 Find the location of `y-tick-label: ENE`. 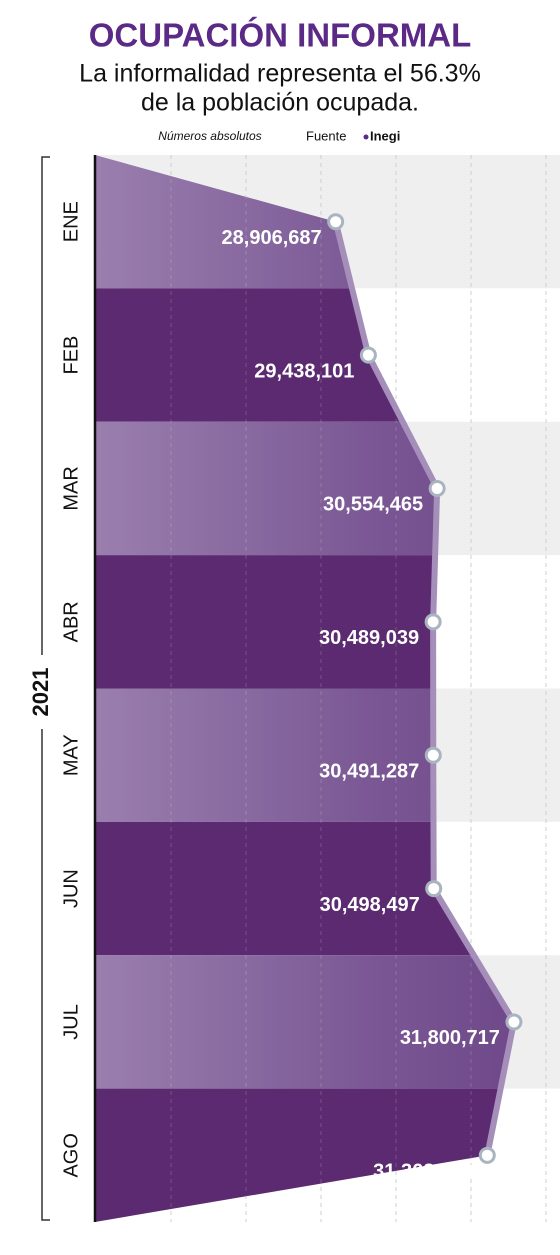

y-tick-label: ENE is located at coordinates (71, 221).